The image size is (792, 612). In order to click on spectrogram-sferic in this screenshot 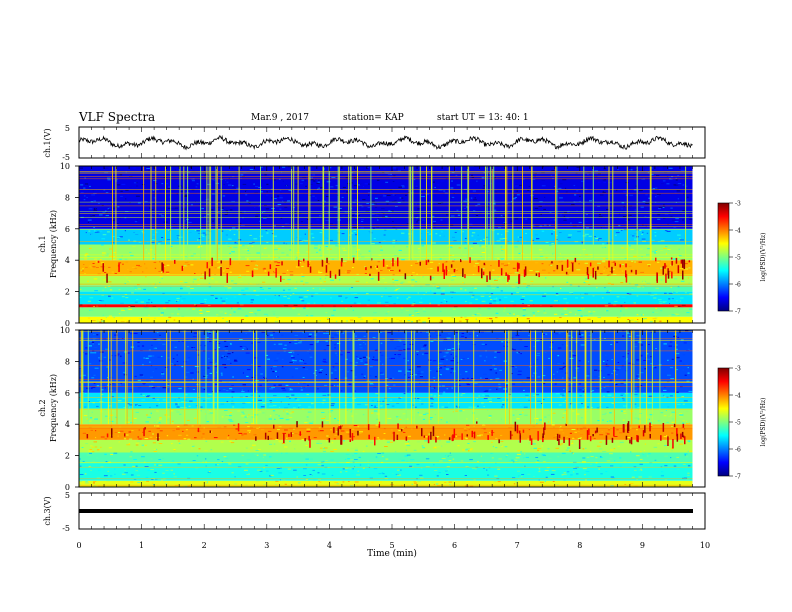, I will do `click(505, 213)`.